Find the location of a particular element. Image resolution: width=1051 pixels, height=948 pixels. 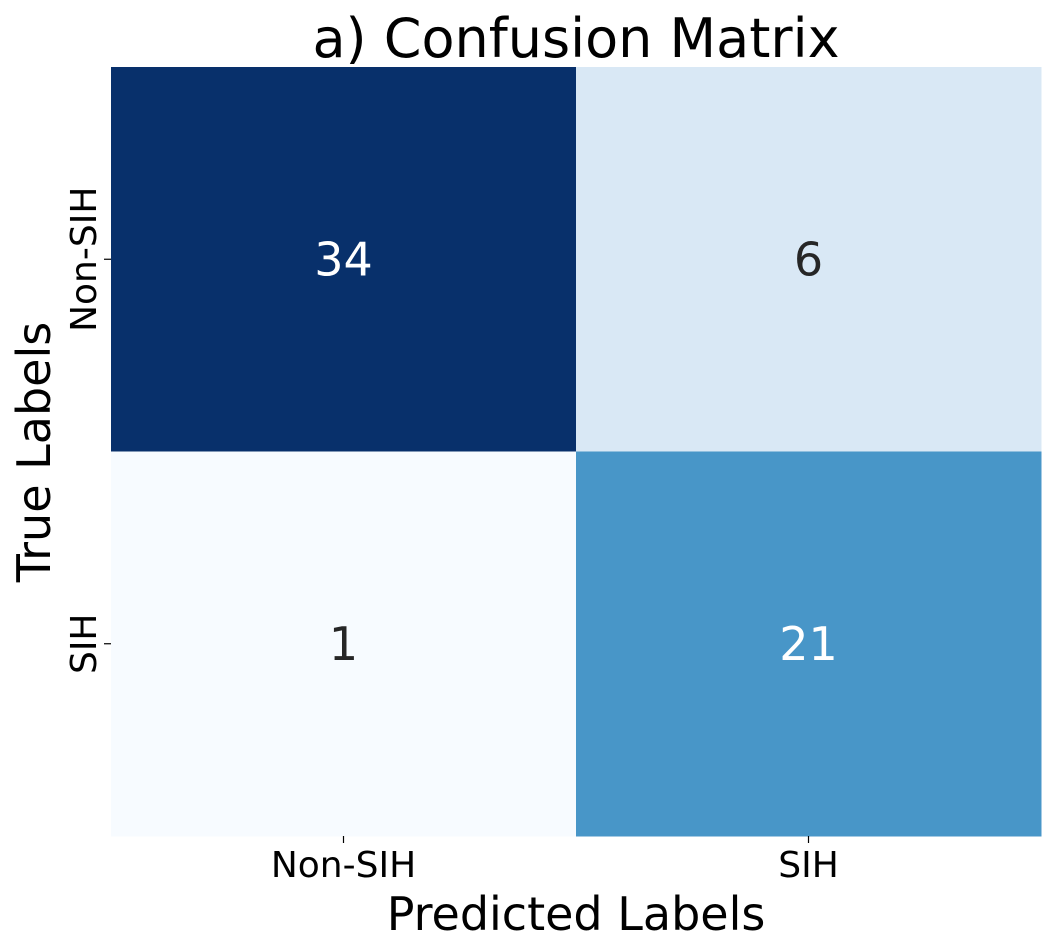

chart-title: a) Confusion Matrix is located at coordinates (575, 38).